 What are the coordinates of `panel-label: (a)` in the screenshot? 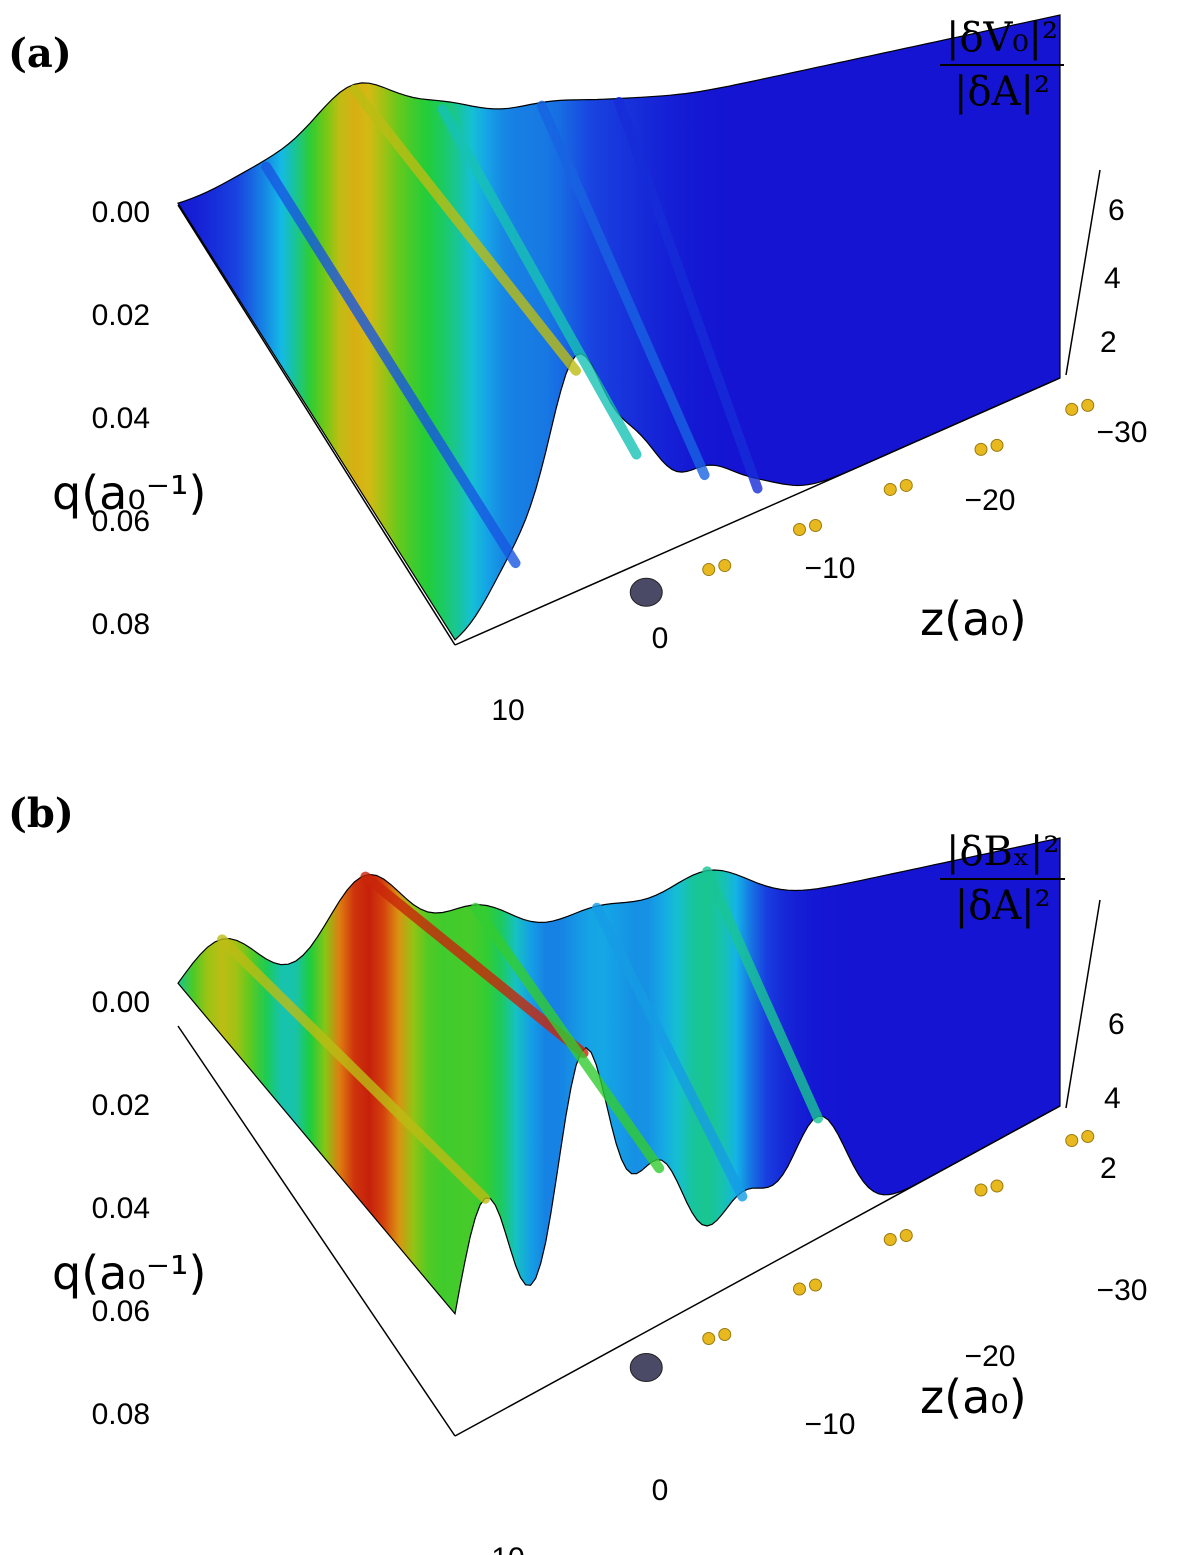 It's located at (40, 53).